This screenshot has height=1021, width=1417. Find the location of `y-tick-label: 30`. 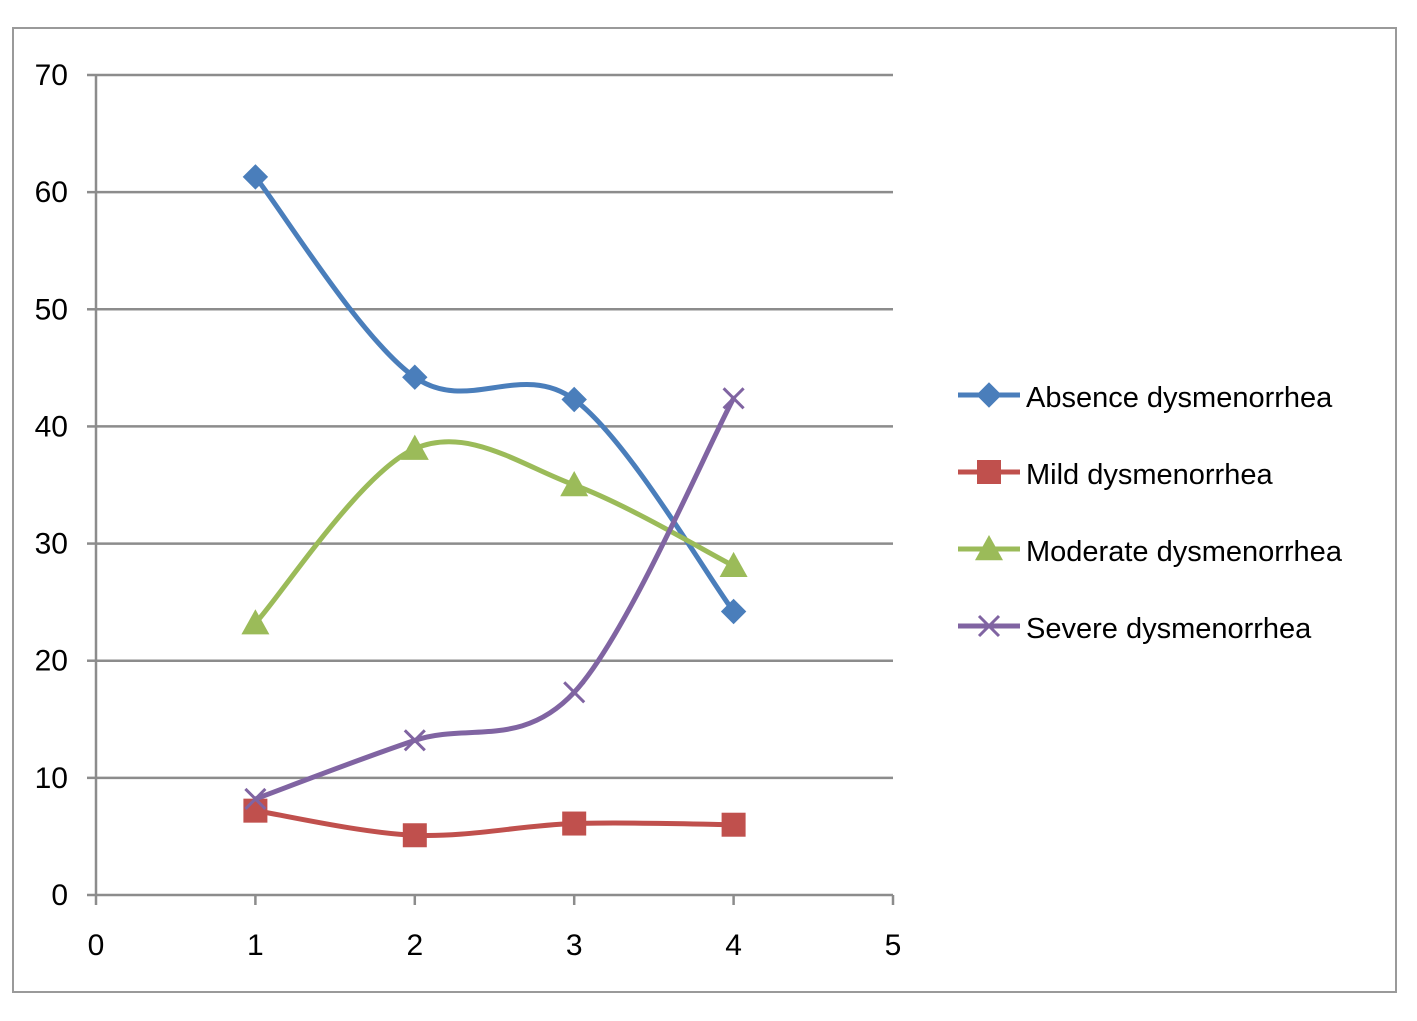

y-tick-label: 30 is located at coordinates (51, 544).